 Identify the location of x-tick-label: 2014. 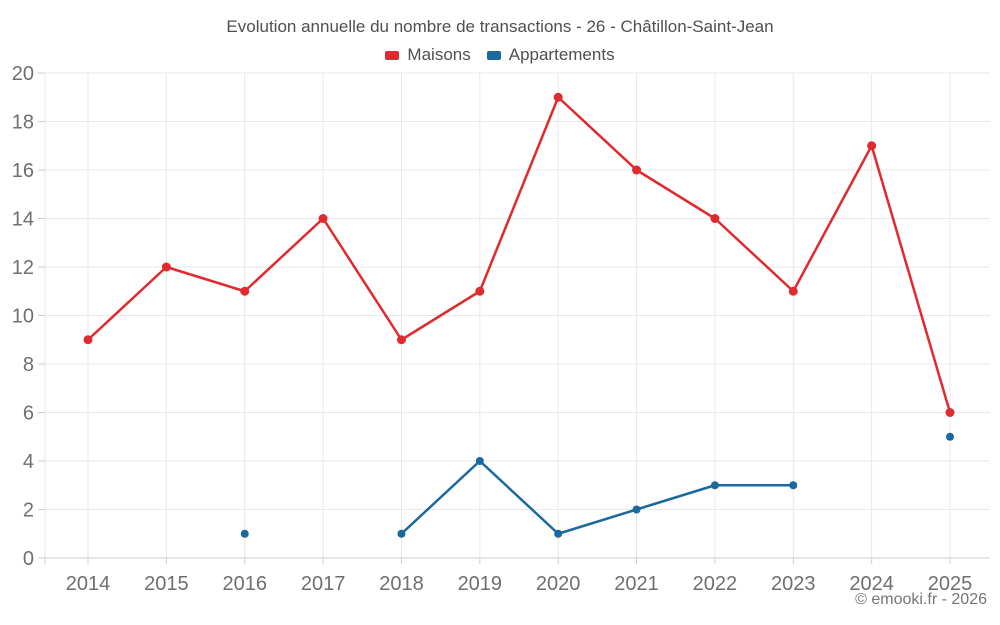
(88, 584).